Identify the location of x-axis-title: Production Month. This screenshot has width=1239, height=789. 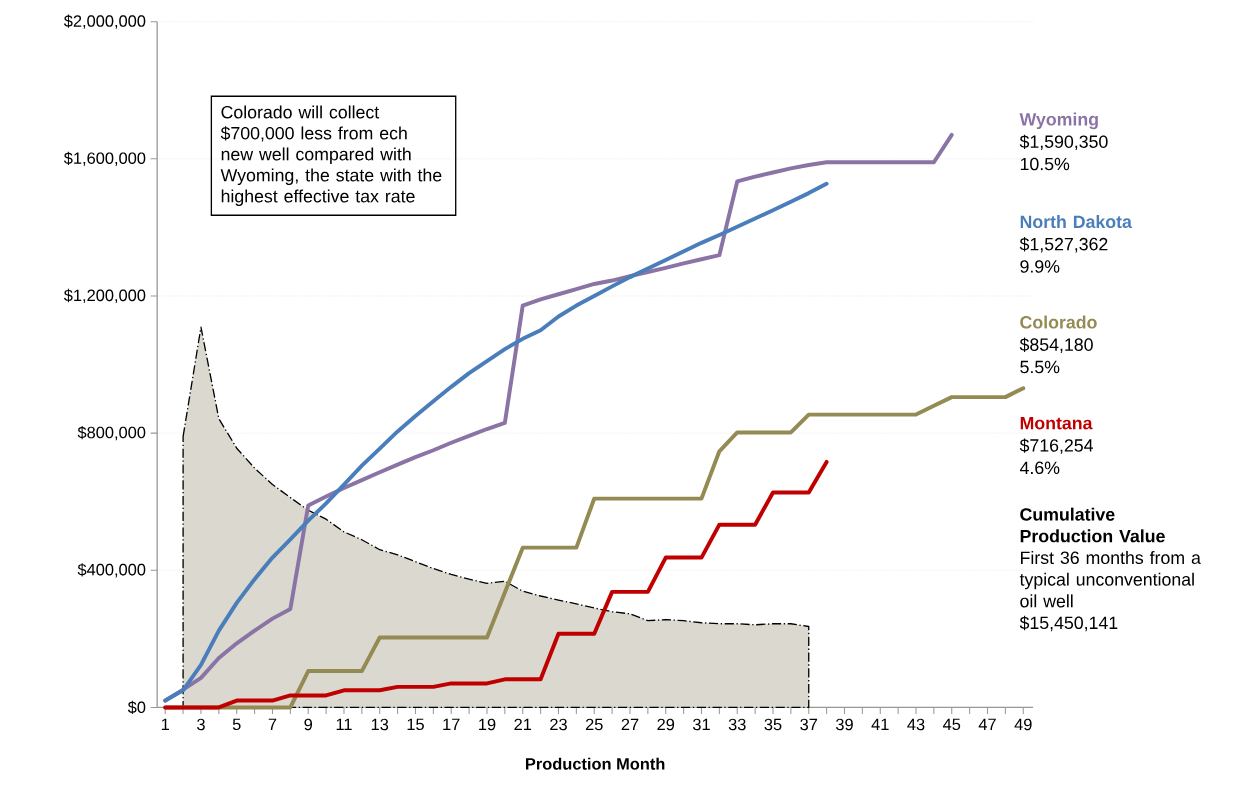
(595, 763).